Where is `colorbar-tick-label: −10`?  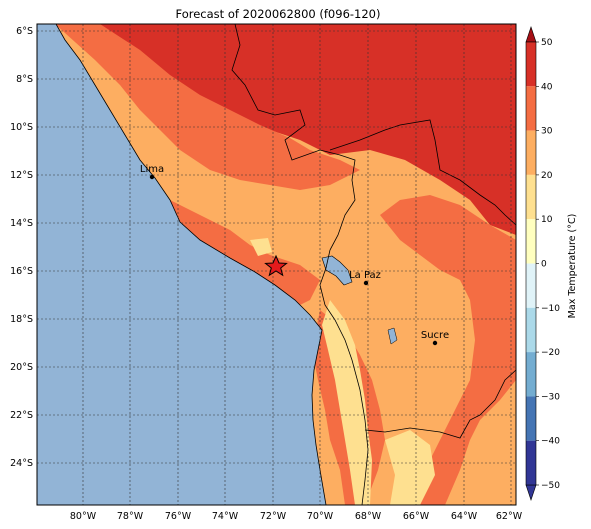
colorbar-tick-label: −10 is located at coordinates (550, 309).